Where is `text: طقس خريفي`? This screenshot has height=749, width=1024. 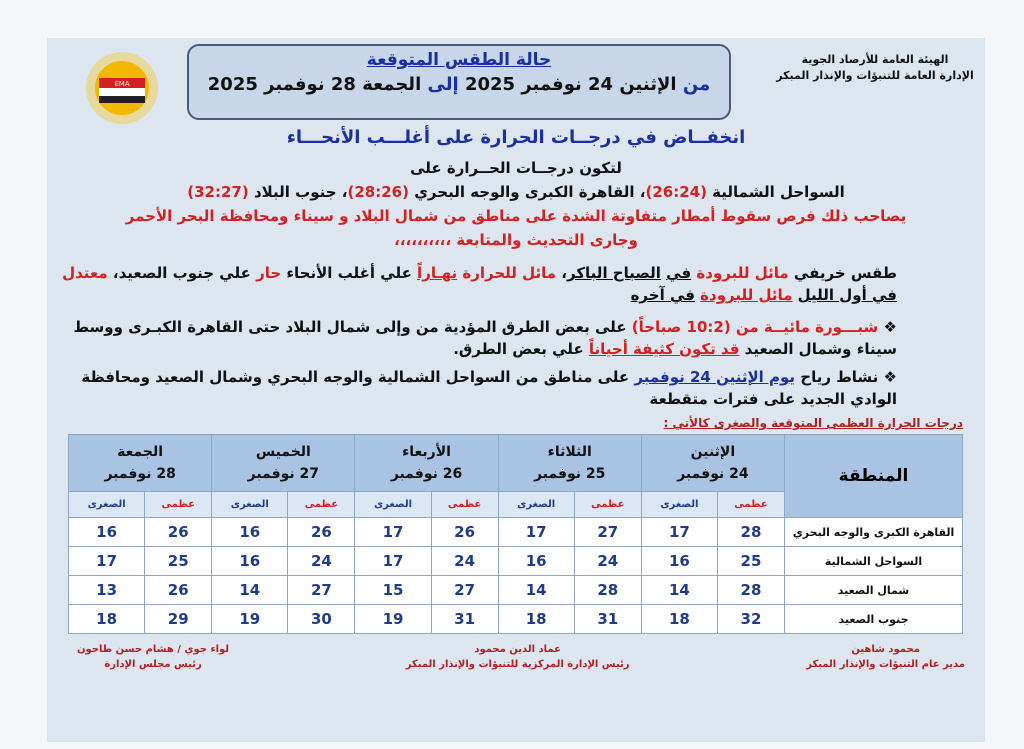 text: طقس خريفي is located at coordinates (845, 273).